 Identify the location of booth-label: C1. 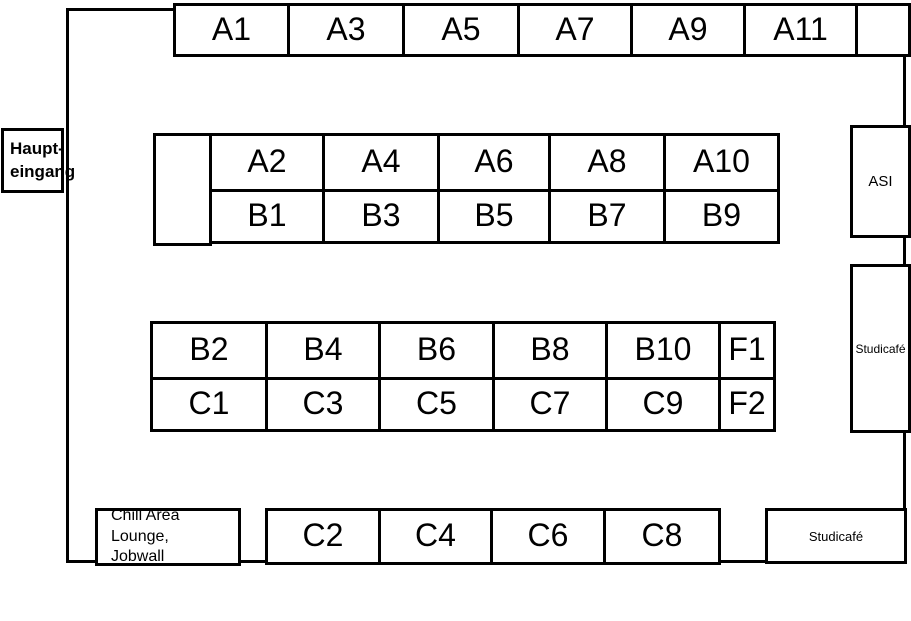
(209, 403).